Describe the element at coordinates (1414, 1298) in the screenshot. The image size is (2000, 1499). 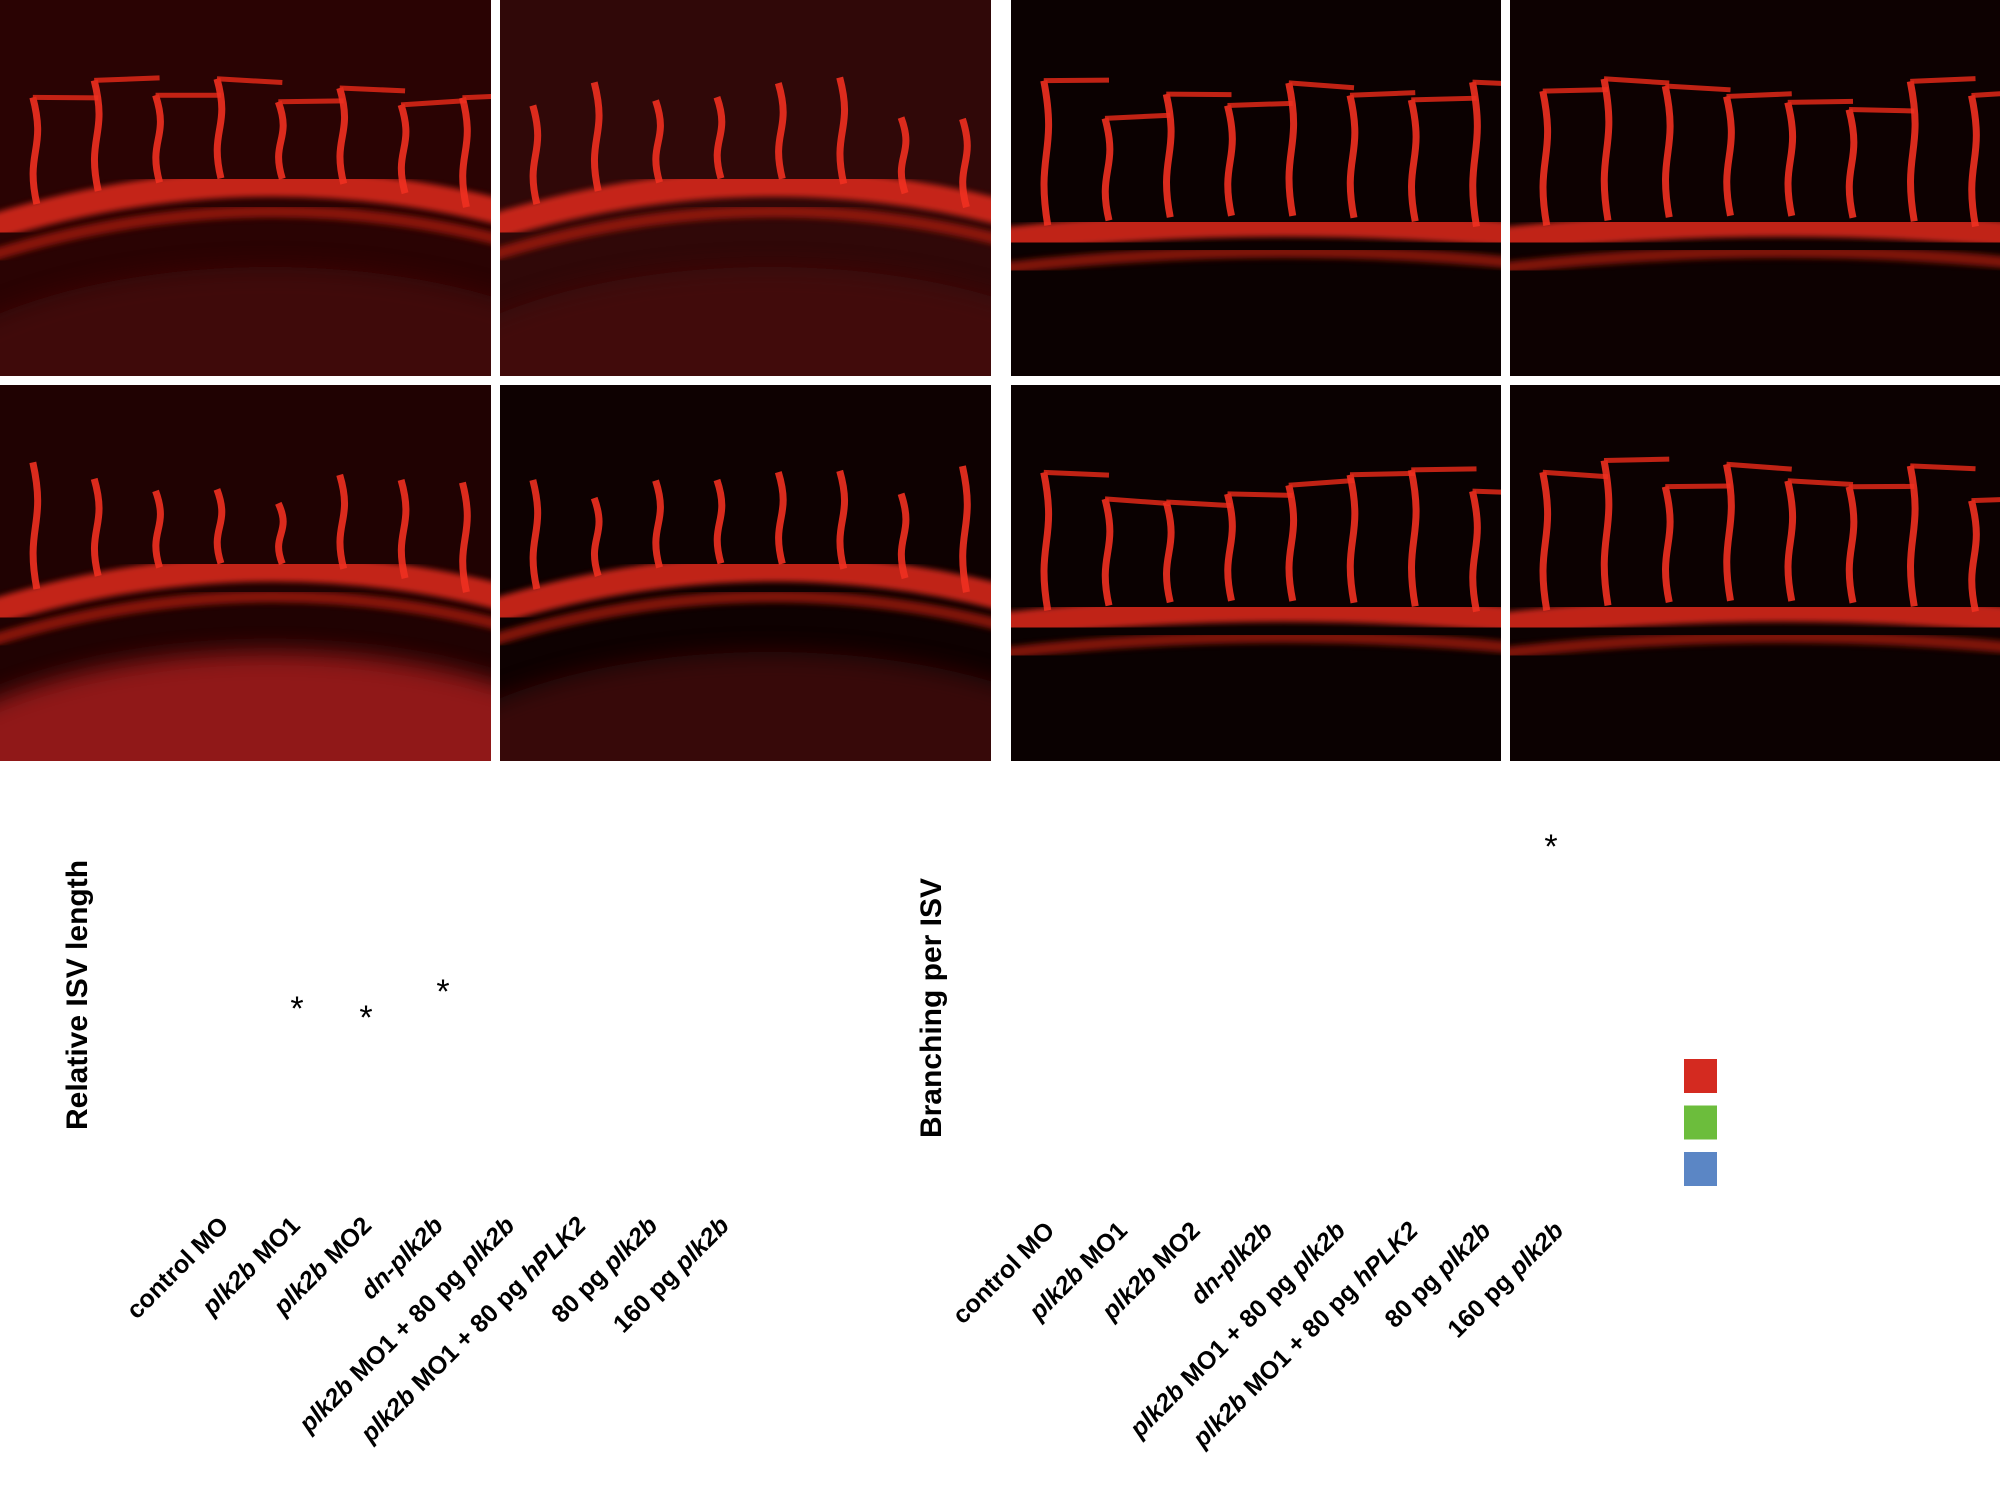
I see `label-part: 80 pg` at that location.